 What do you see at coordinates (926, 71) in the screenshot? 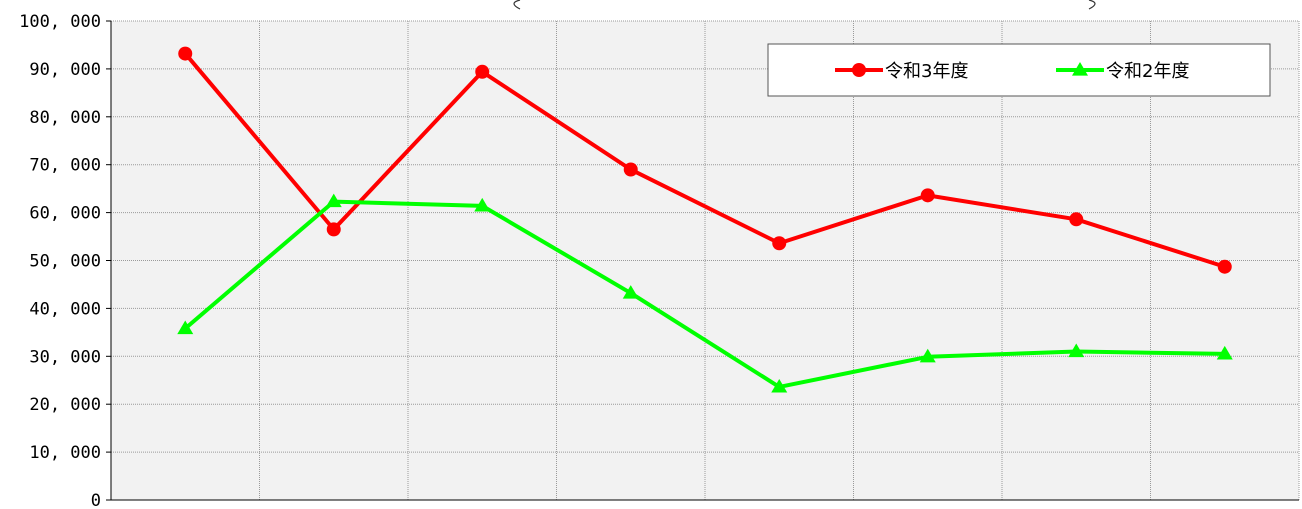
I see `legend-label: 令和3年度` at bounding box center [926, 71].